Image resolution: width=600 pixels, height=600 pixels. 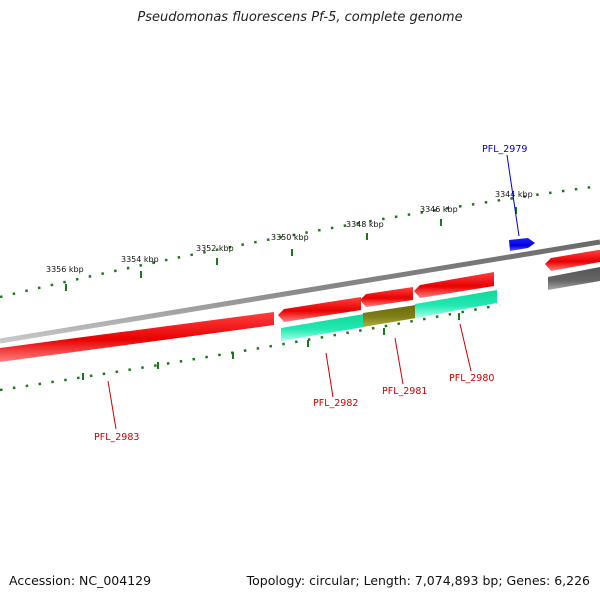 What do you see at coordinates (504, 149) in the screenshot?
I see `gene-label-pfl-2979: PFL_2979` at bounding box center [504, 149].